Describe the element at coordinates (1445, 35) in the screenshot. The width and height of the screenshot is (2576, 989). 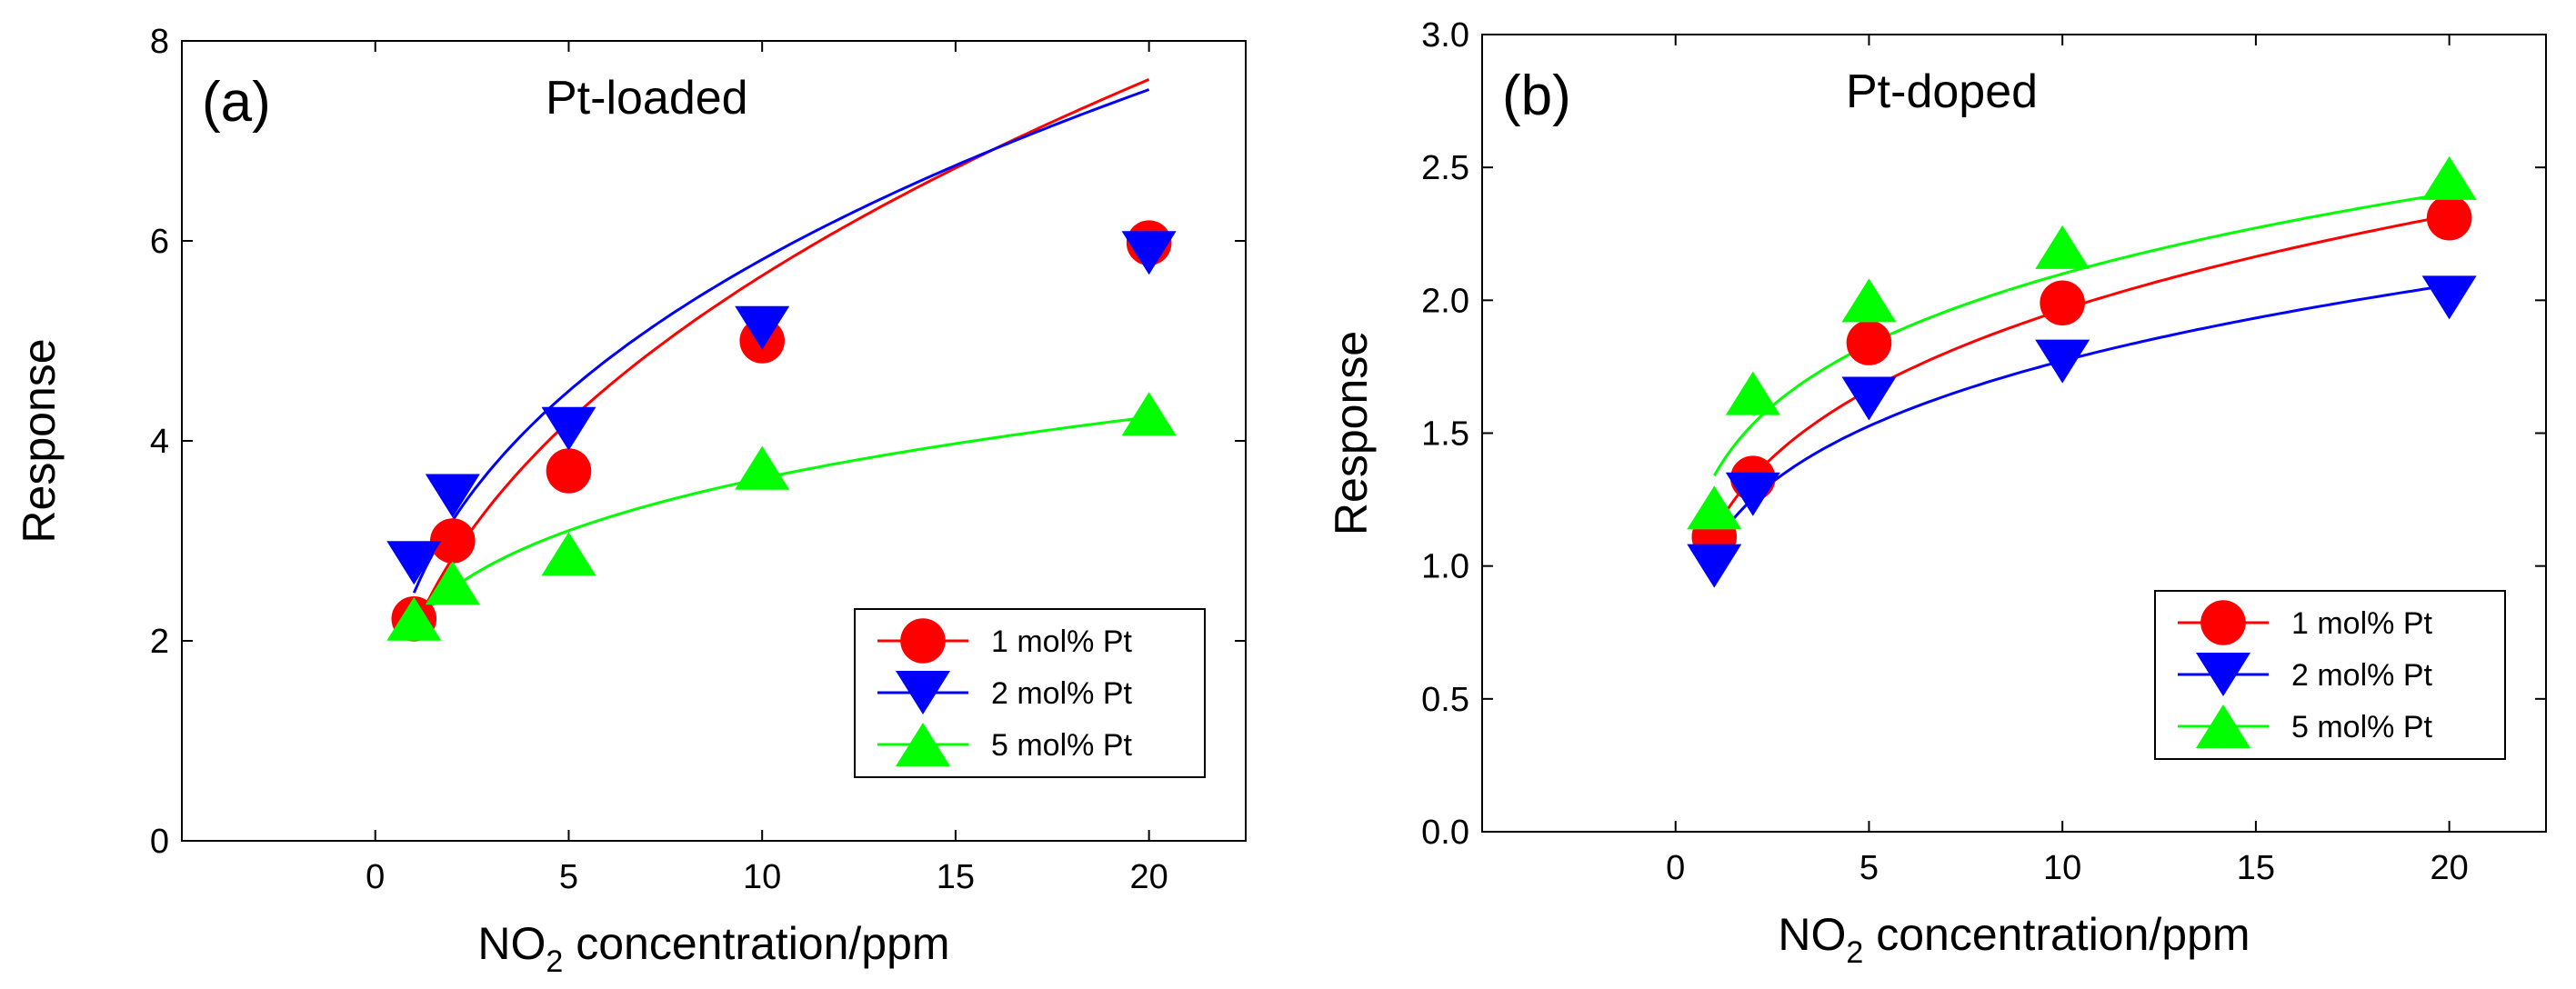
I see `y-tick-label: 3.0` at that location.